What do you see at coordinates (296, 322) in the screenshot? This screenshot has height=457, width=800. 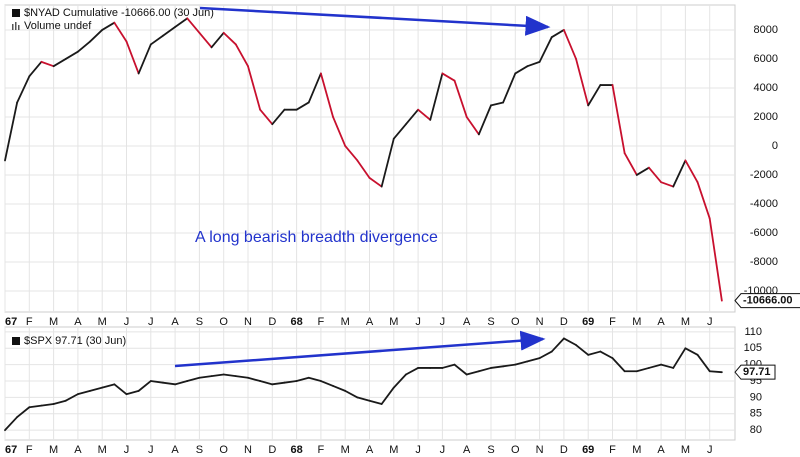 I see `x-tick-label: 68` at bounding box center [296, 322].